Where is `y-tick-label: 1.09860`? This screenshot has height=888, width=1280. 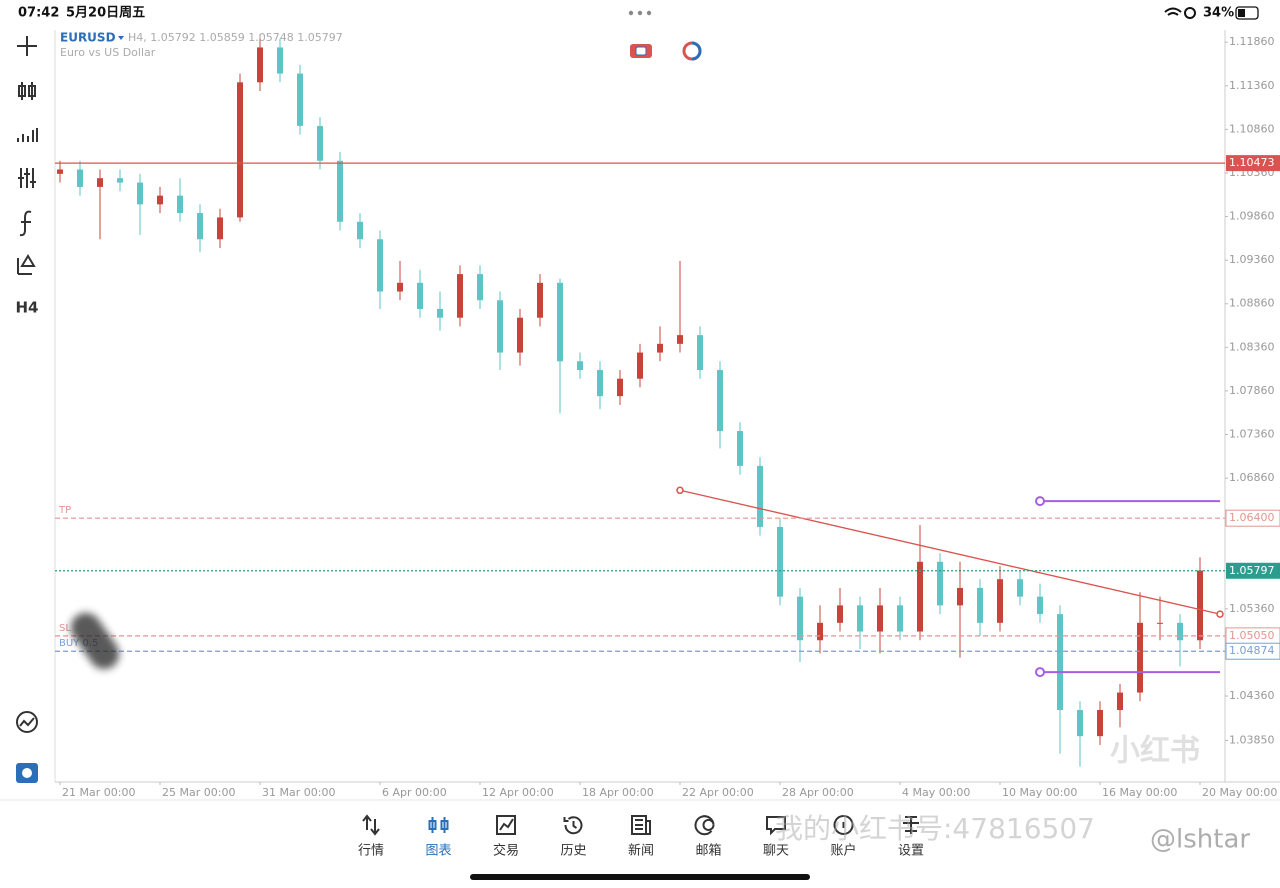
y-tick-label: 1.09860 is located at coordinates (1252, 216).